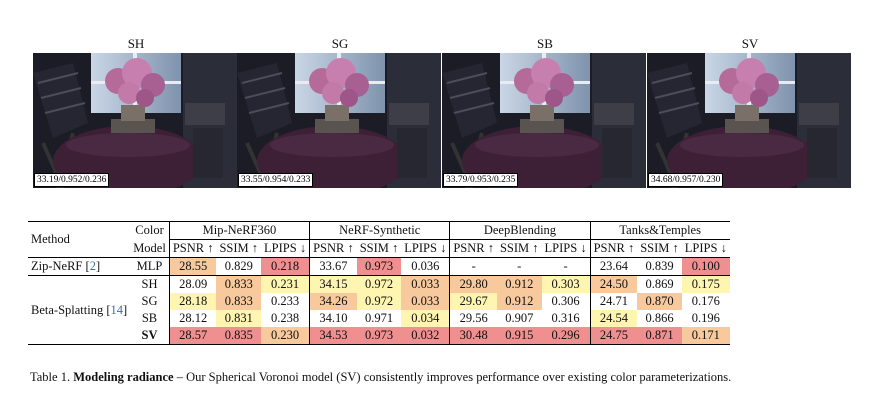 The image size is (873, 413). I want to click on value-cell: 34.53, so click(333, 336).